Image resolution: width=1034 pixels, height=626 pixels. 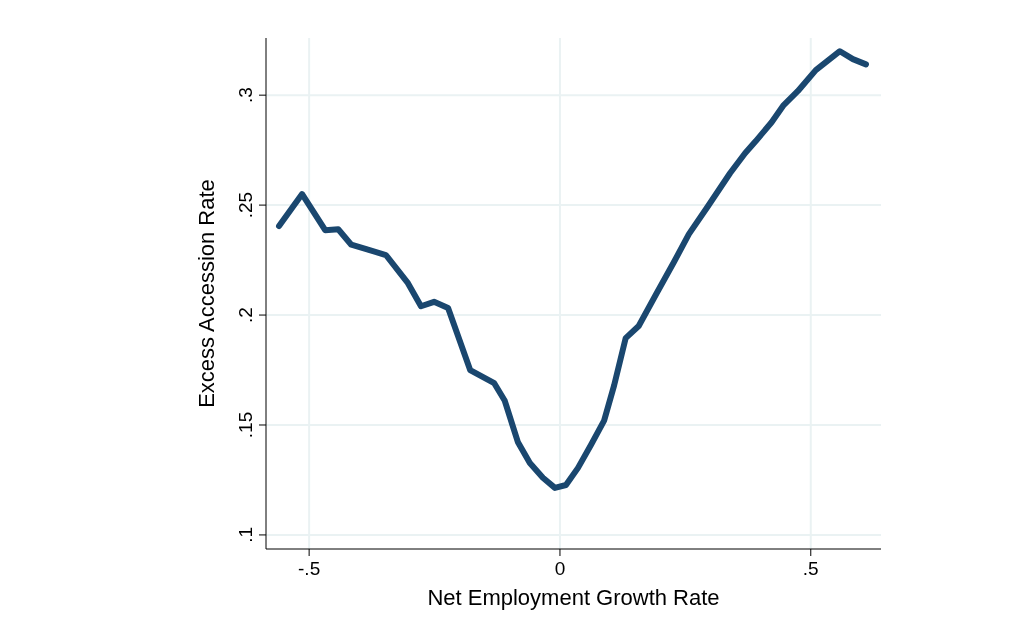 I want to click on y-tick-label: .15, so click(x=245, y=425).